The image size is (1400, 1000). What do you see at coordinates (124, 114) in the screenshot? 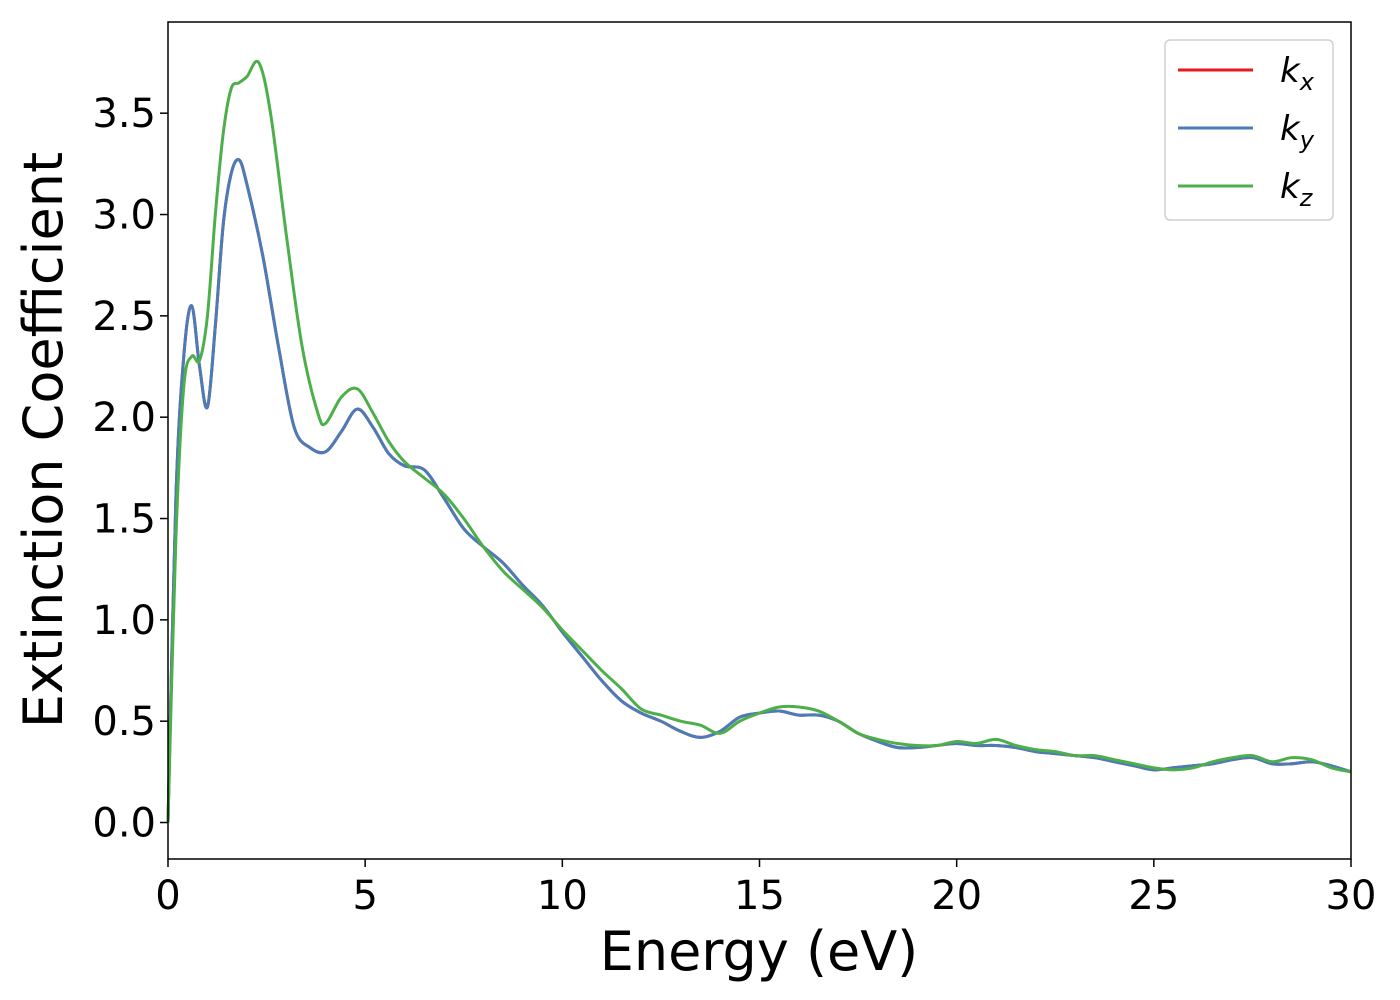
I see `y-tick-label: 3.5` at bounding box center [124, 114].